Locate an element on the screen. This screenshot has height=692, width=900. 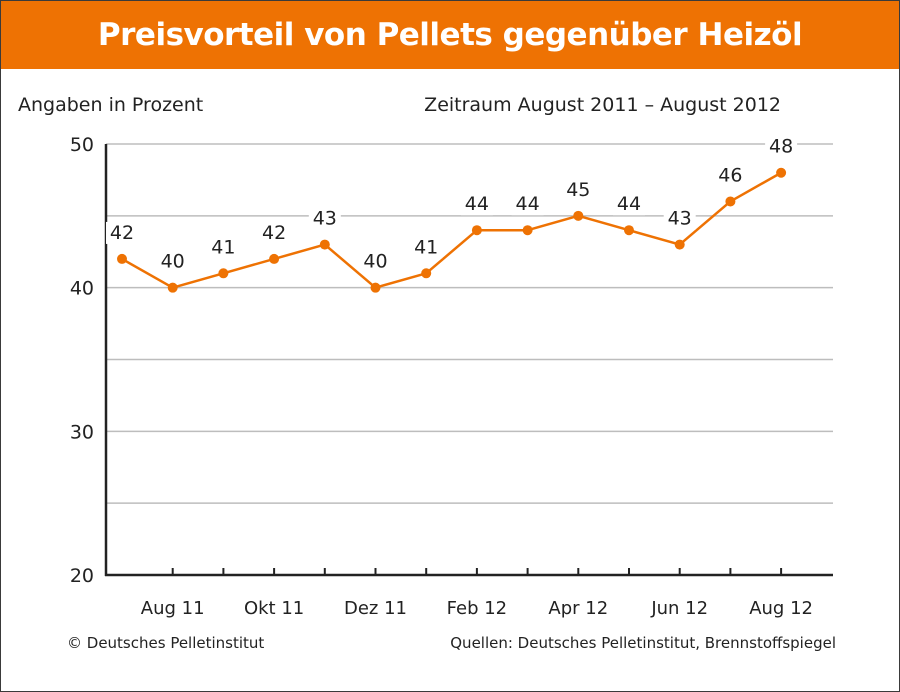
x-tick-label: Jun 12 is located at coordinates (679, 608).